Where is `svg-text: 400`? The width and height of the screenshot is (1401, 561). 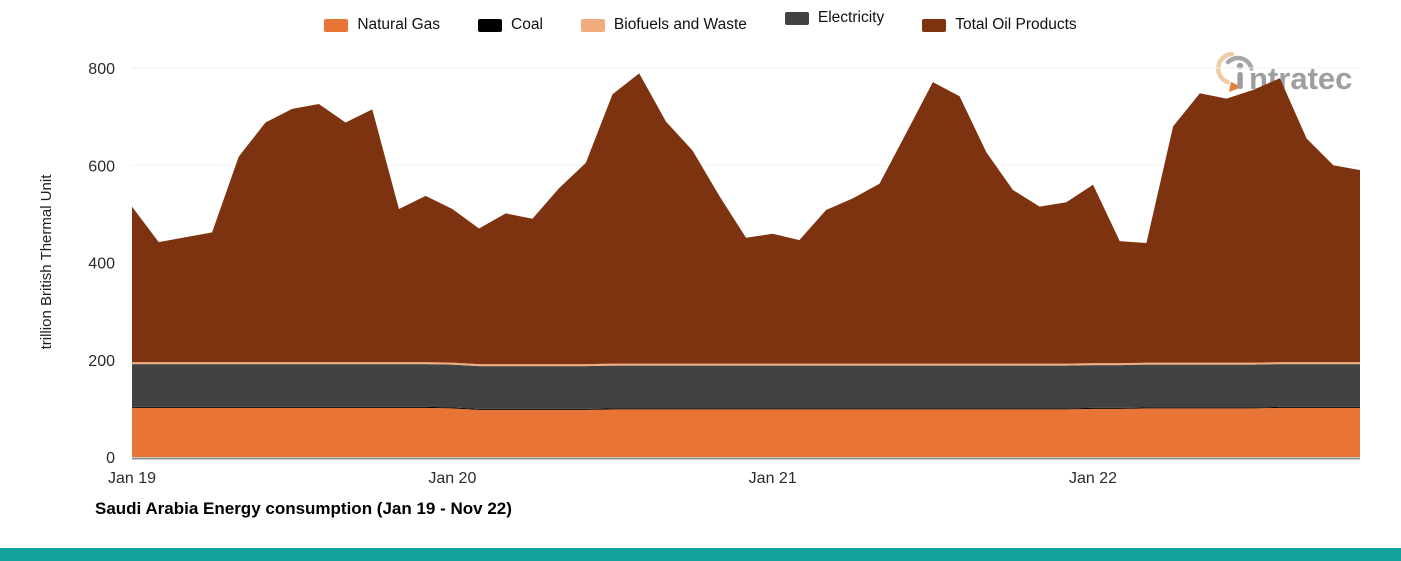
svg-text: 400 is located at coordinates (101, 264).